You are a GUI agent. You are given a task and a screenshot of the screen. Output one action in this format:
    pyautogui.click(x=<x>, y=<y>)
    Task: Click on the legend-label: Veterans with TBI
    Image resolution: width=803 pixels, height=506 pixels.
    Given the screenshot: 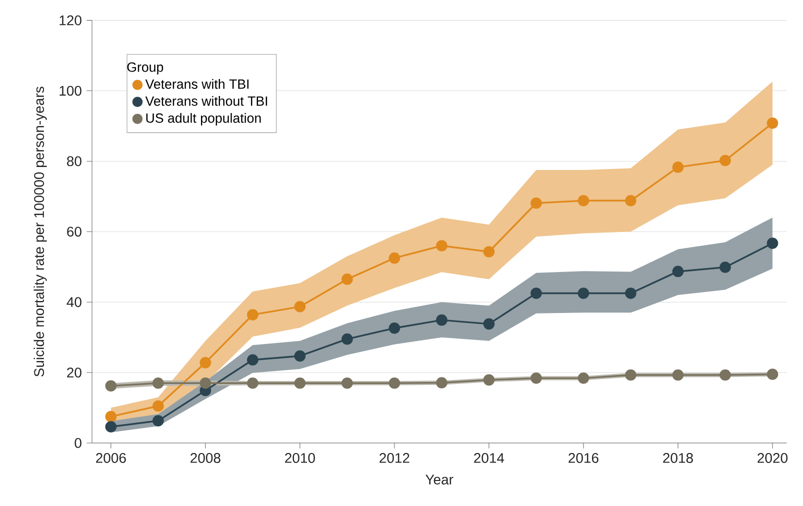 What is the action you would take?
    pyautogui.click(x=197, y=84)
    